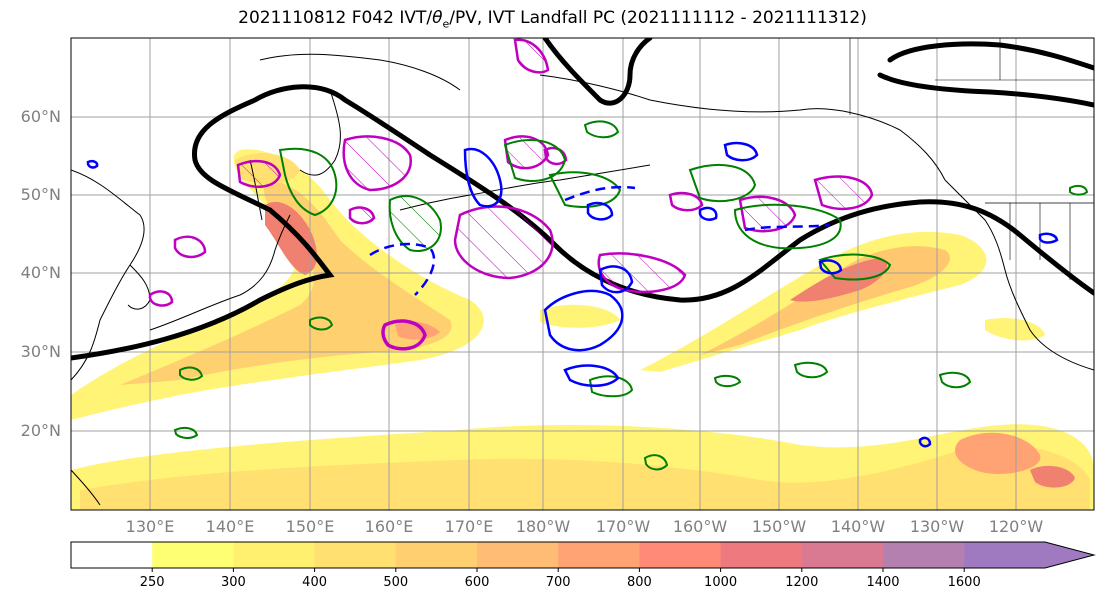 Image resolution: width=1105 pixels, height=603 pixels. I want to click on coast-siberia, so click(360, 72).